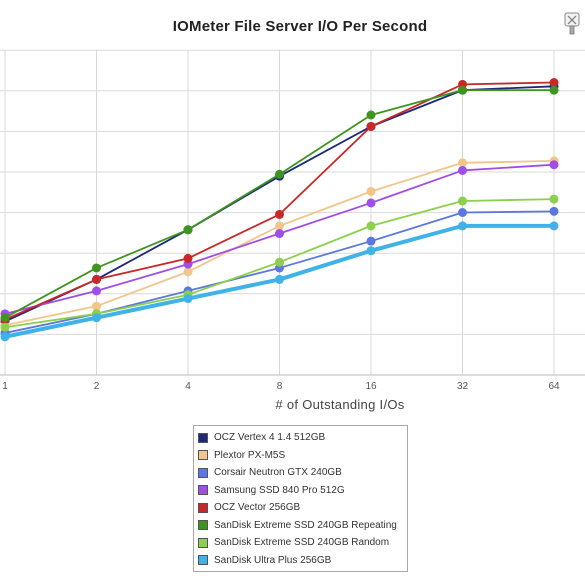 This screenshot has width=585, height=585. I want to click on legend-label: SanDisk Ultra Plus 256GB, so click(273, 560).